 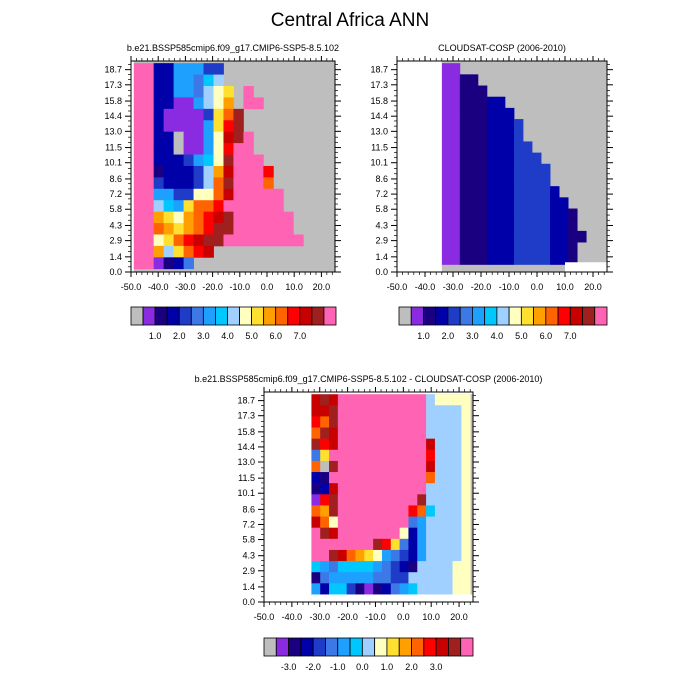 I want to click on x-tick-label: -50.0, so click(x=131, y=287).